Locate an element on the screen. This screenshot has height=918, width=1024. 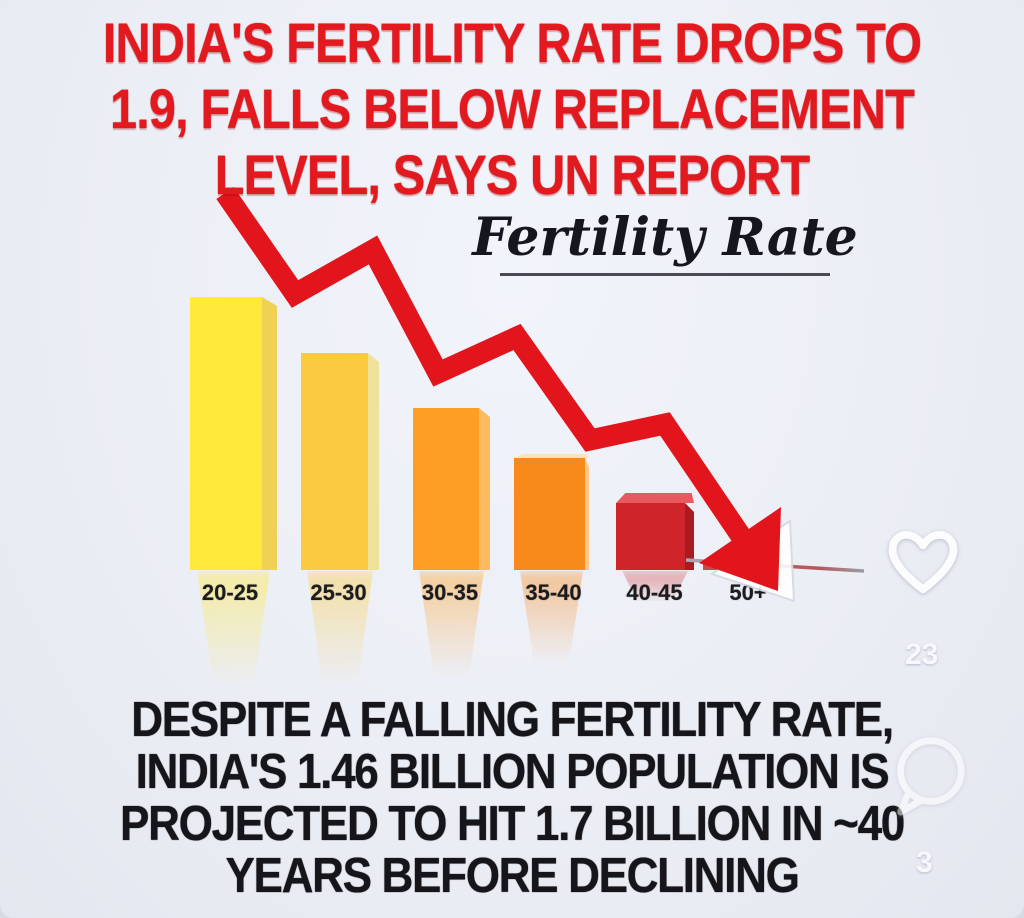
bar-label-20-25: 20-25 is located at coordinates (230, 592).